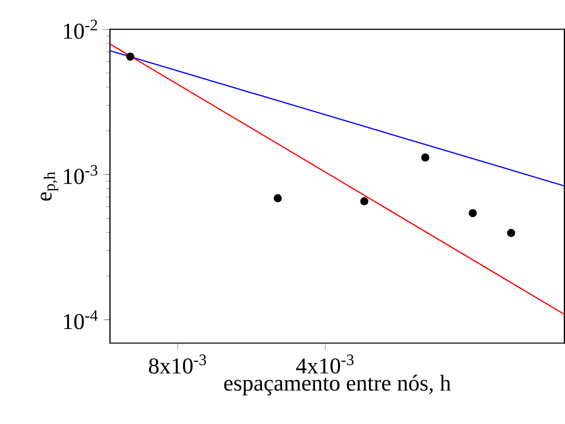 This screenshot has height=424, width=565. What do you see at coordinates (325, 364) in the screenshot?
I see `x-tick-label: 4x10$^{-3}$` at bounding box center [325, 364].